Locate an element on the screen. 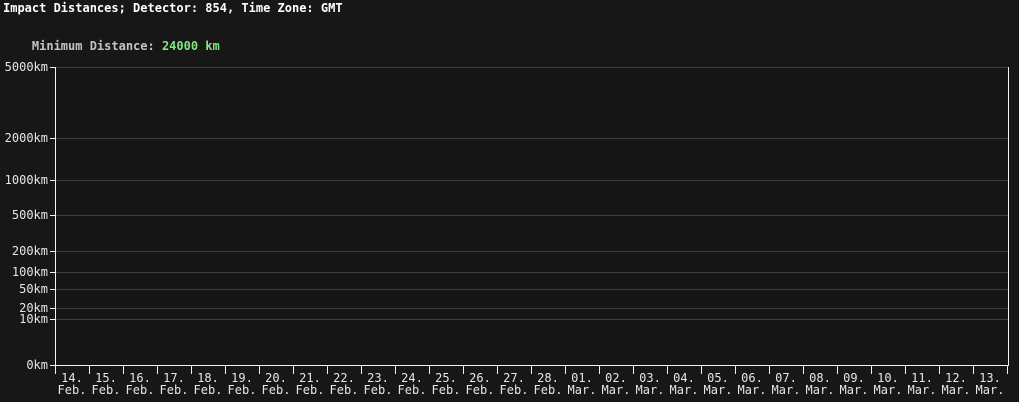  min-distance-line: Minimum Distance: 24000 km is located at coordinates (111, 46).